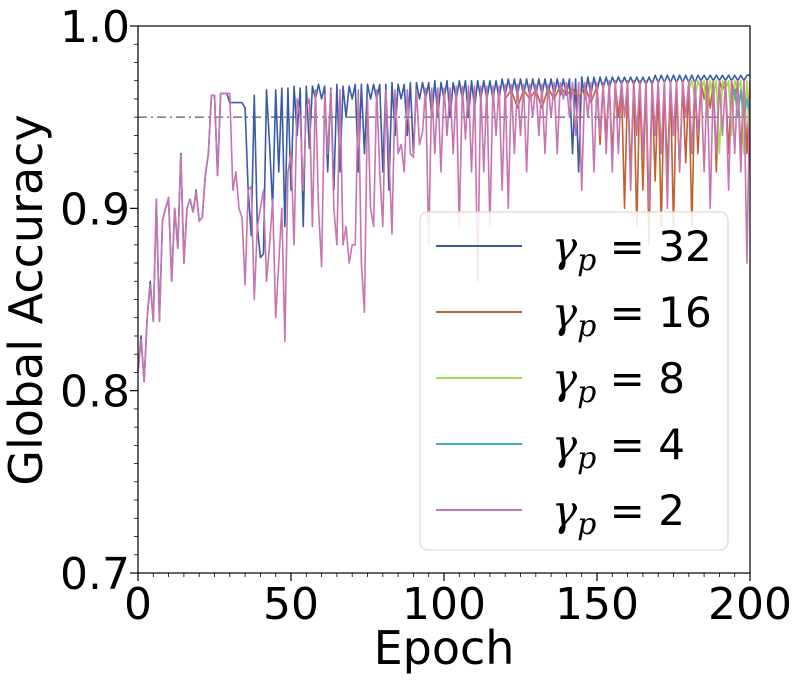 The width and height of the screenshot is (802, 682). Describe the element at coordinates (138, 604) in the screenshot. I see `x-tick-label: 0` at that location.